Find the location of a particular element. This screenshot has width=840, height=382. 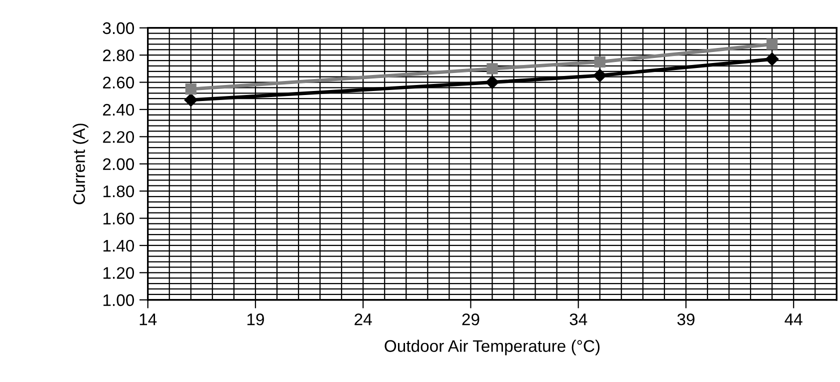

x-tick-label: 24 is located at coordinates (363, 320).